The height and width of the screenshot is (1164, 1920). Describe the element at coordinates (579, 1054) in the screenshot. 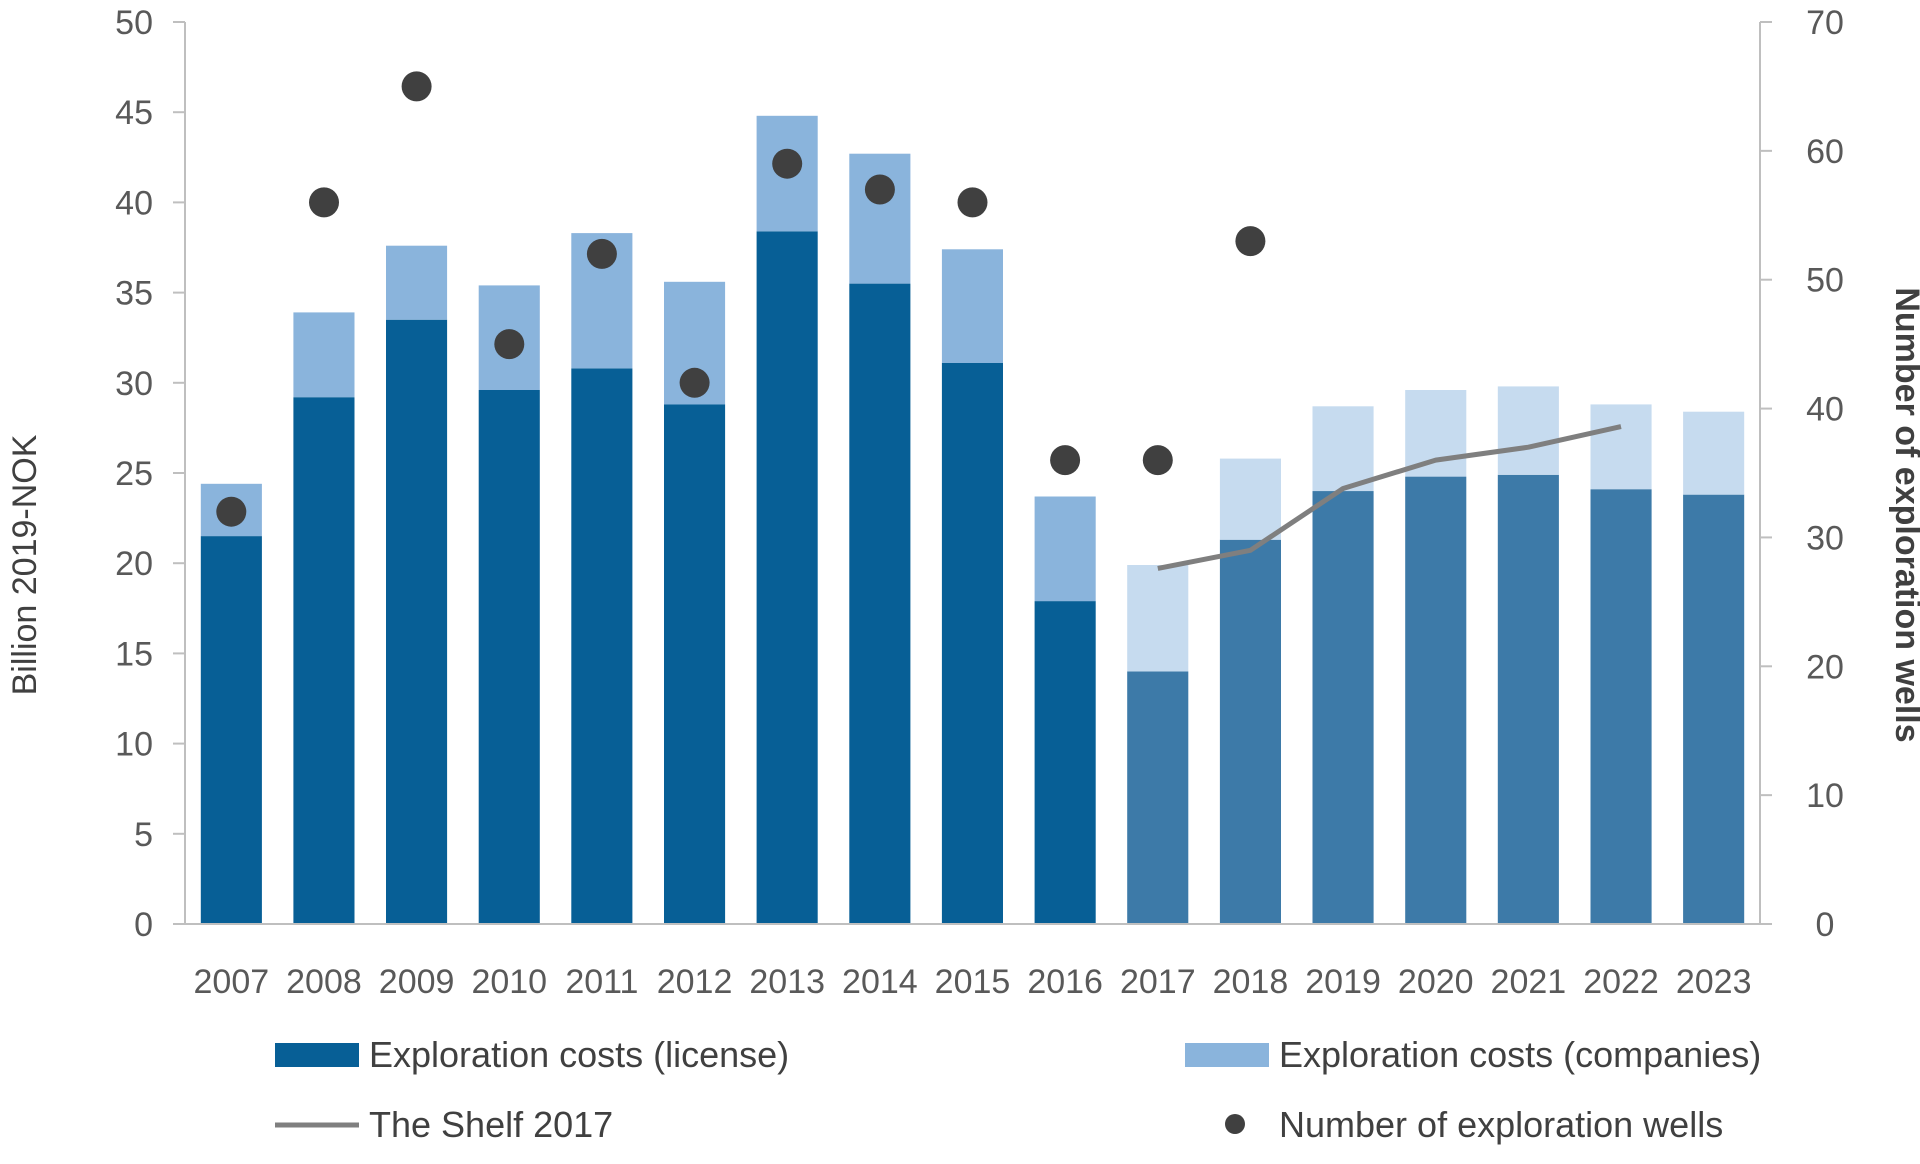

I see `legend-label: Exploration costs (license)` at that location.